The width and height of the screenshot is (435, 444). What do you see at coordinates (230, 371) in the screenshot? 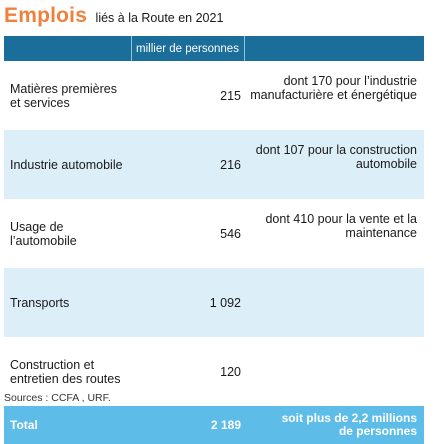
I see `row-value: 120` at bounding box center [230, 371].